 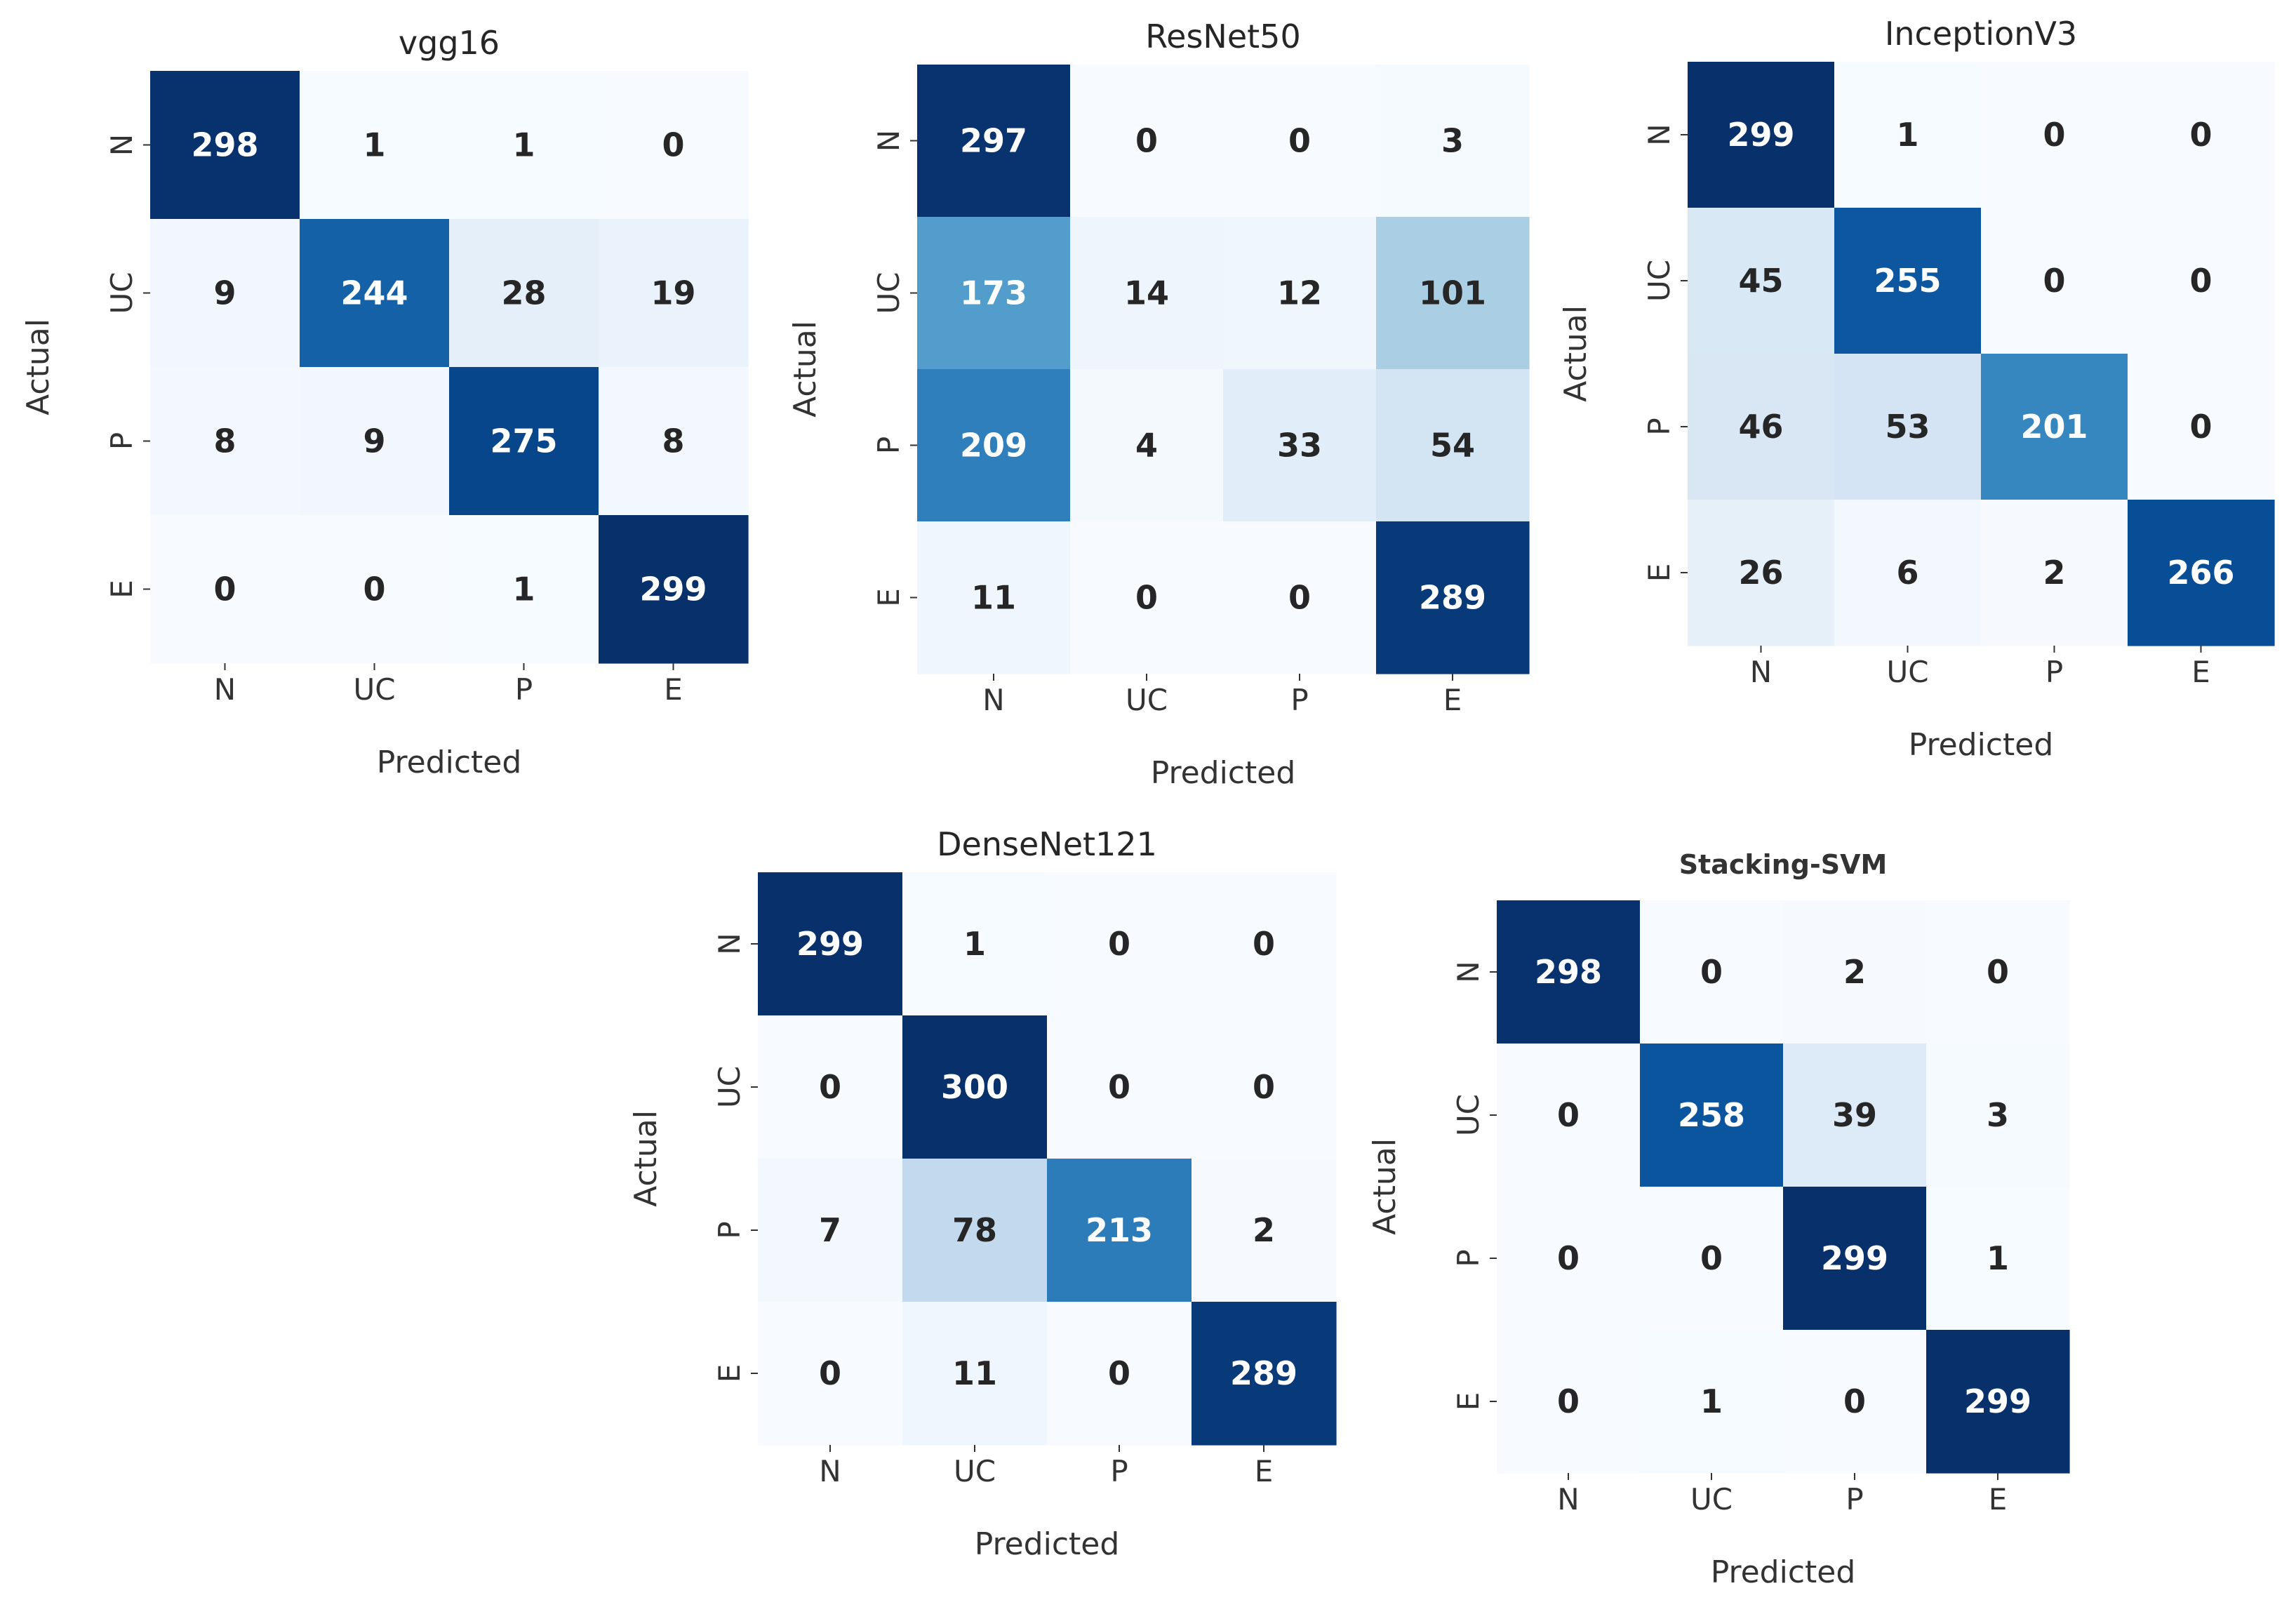 I want to click on cell-value-label: 213, so click(x=1119, y=1230).